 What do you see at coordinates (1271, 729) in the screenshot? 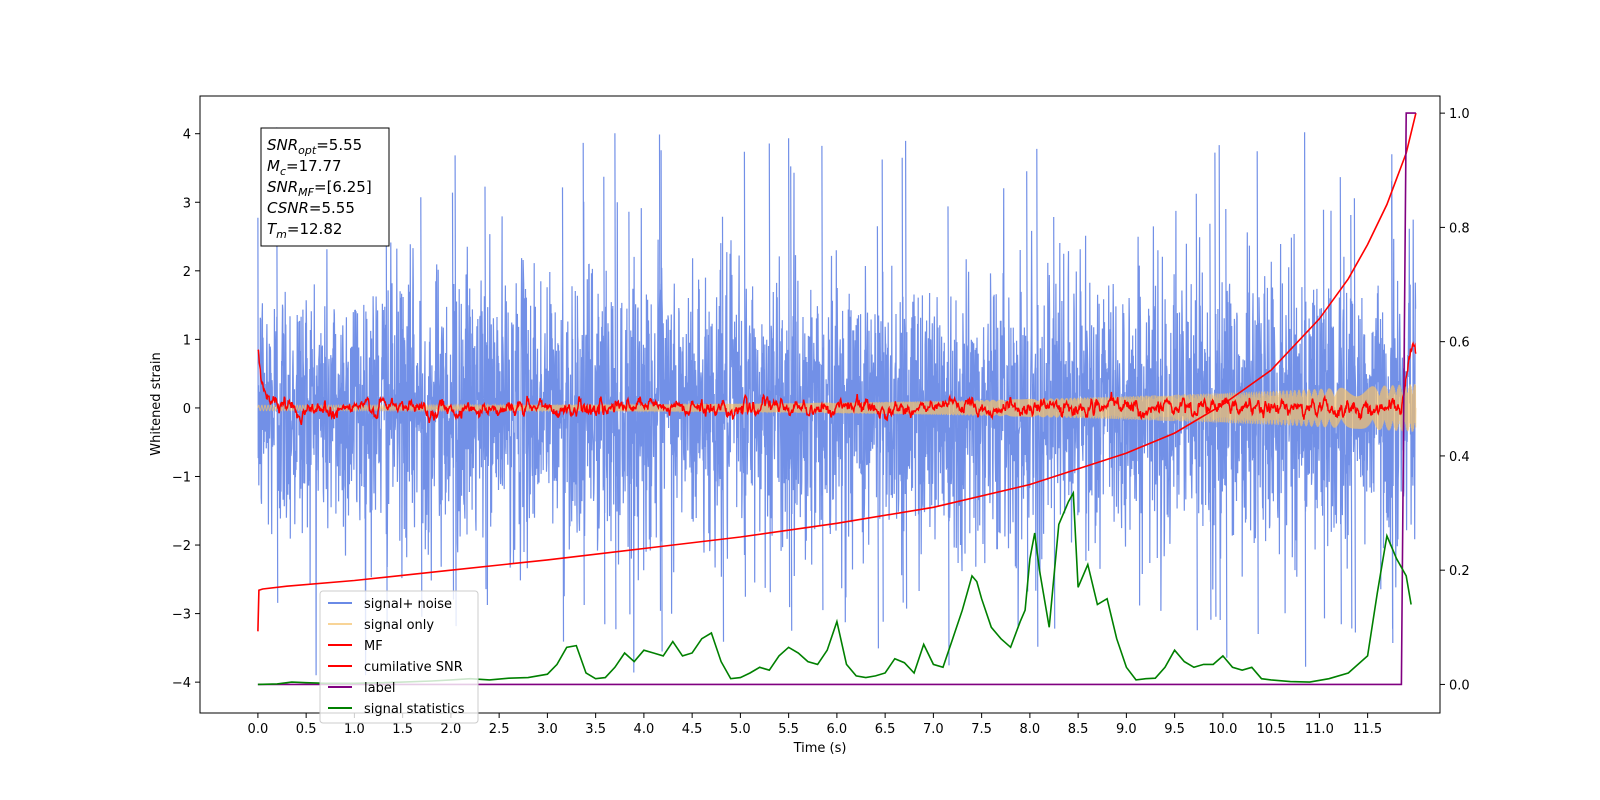
I see `x-tick-label: 10.5` at bounding box center [1271, 729].